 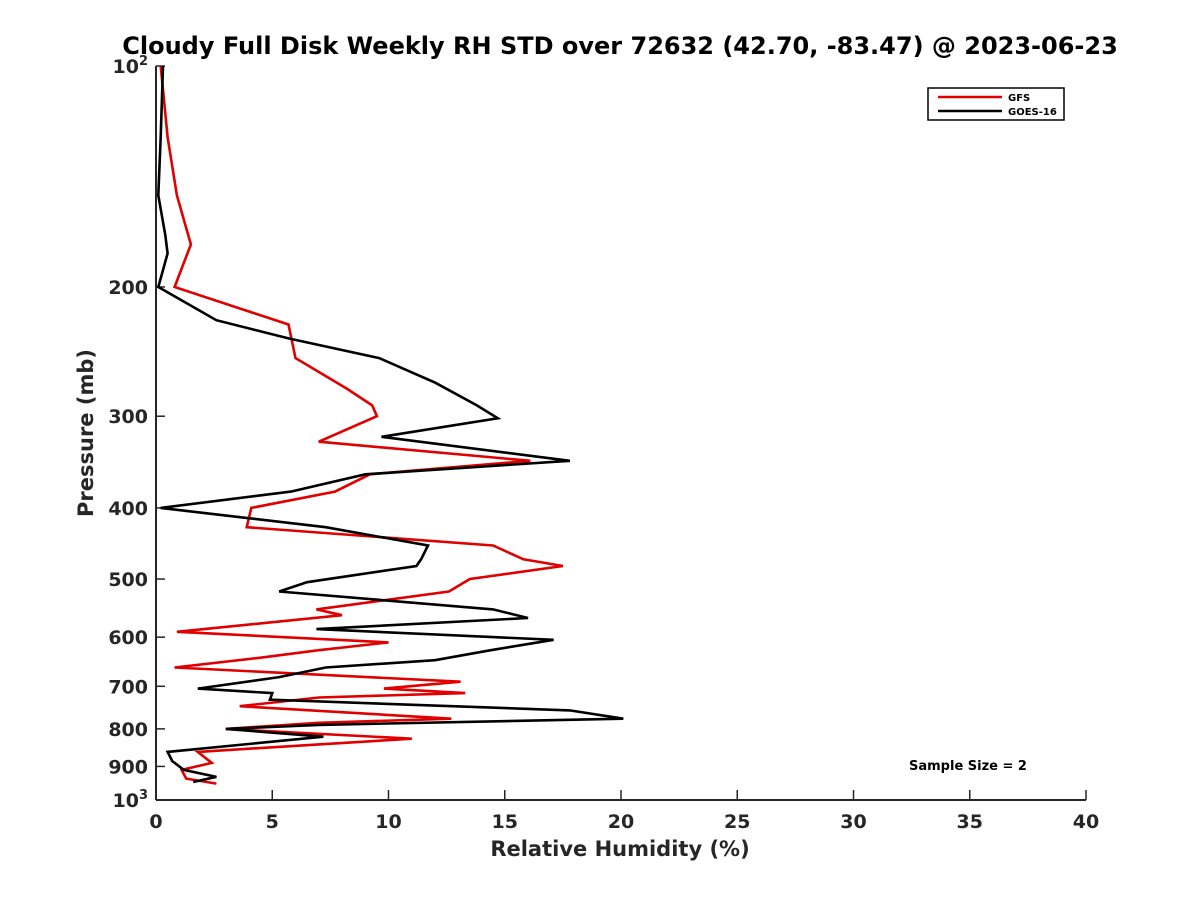 What do you see at coordinates (968, 766) in the screenshot?
I see `sample-size-annotation: Sample Size = 2` at bounding box center [968, 766].